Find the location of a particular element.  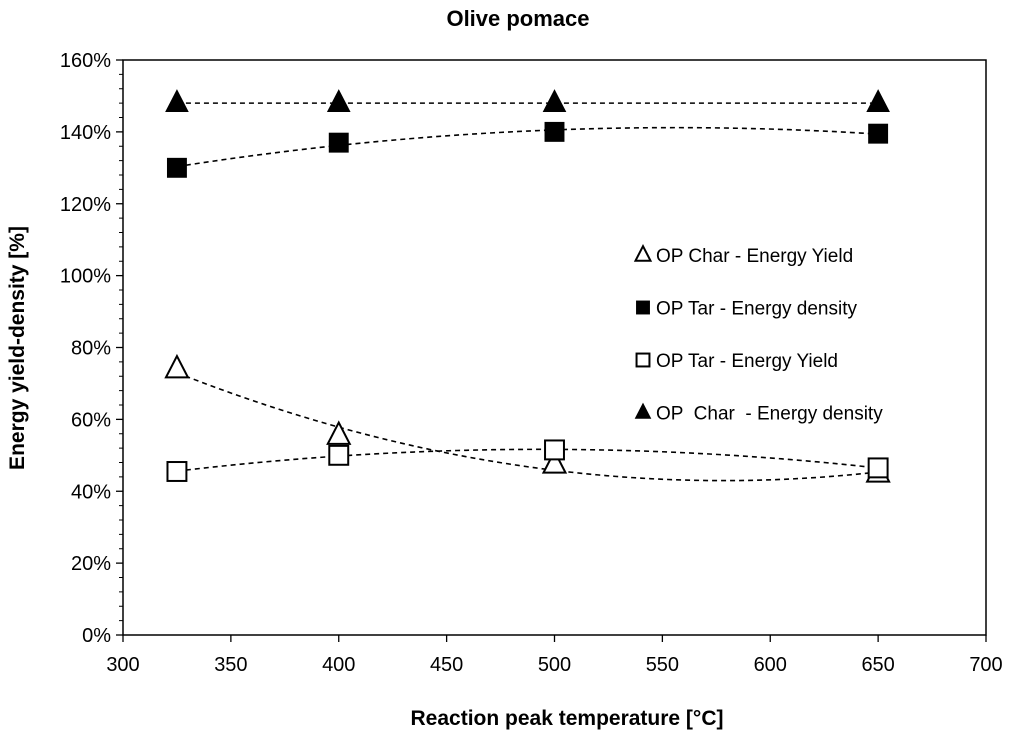

y-tick-label: 40% is located at coordinates (91, 492).